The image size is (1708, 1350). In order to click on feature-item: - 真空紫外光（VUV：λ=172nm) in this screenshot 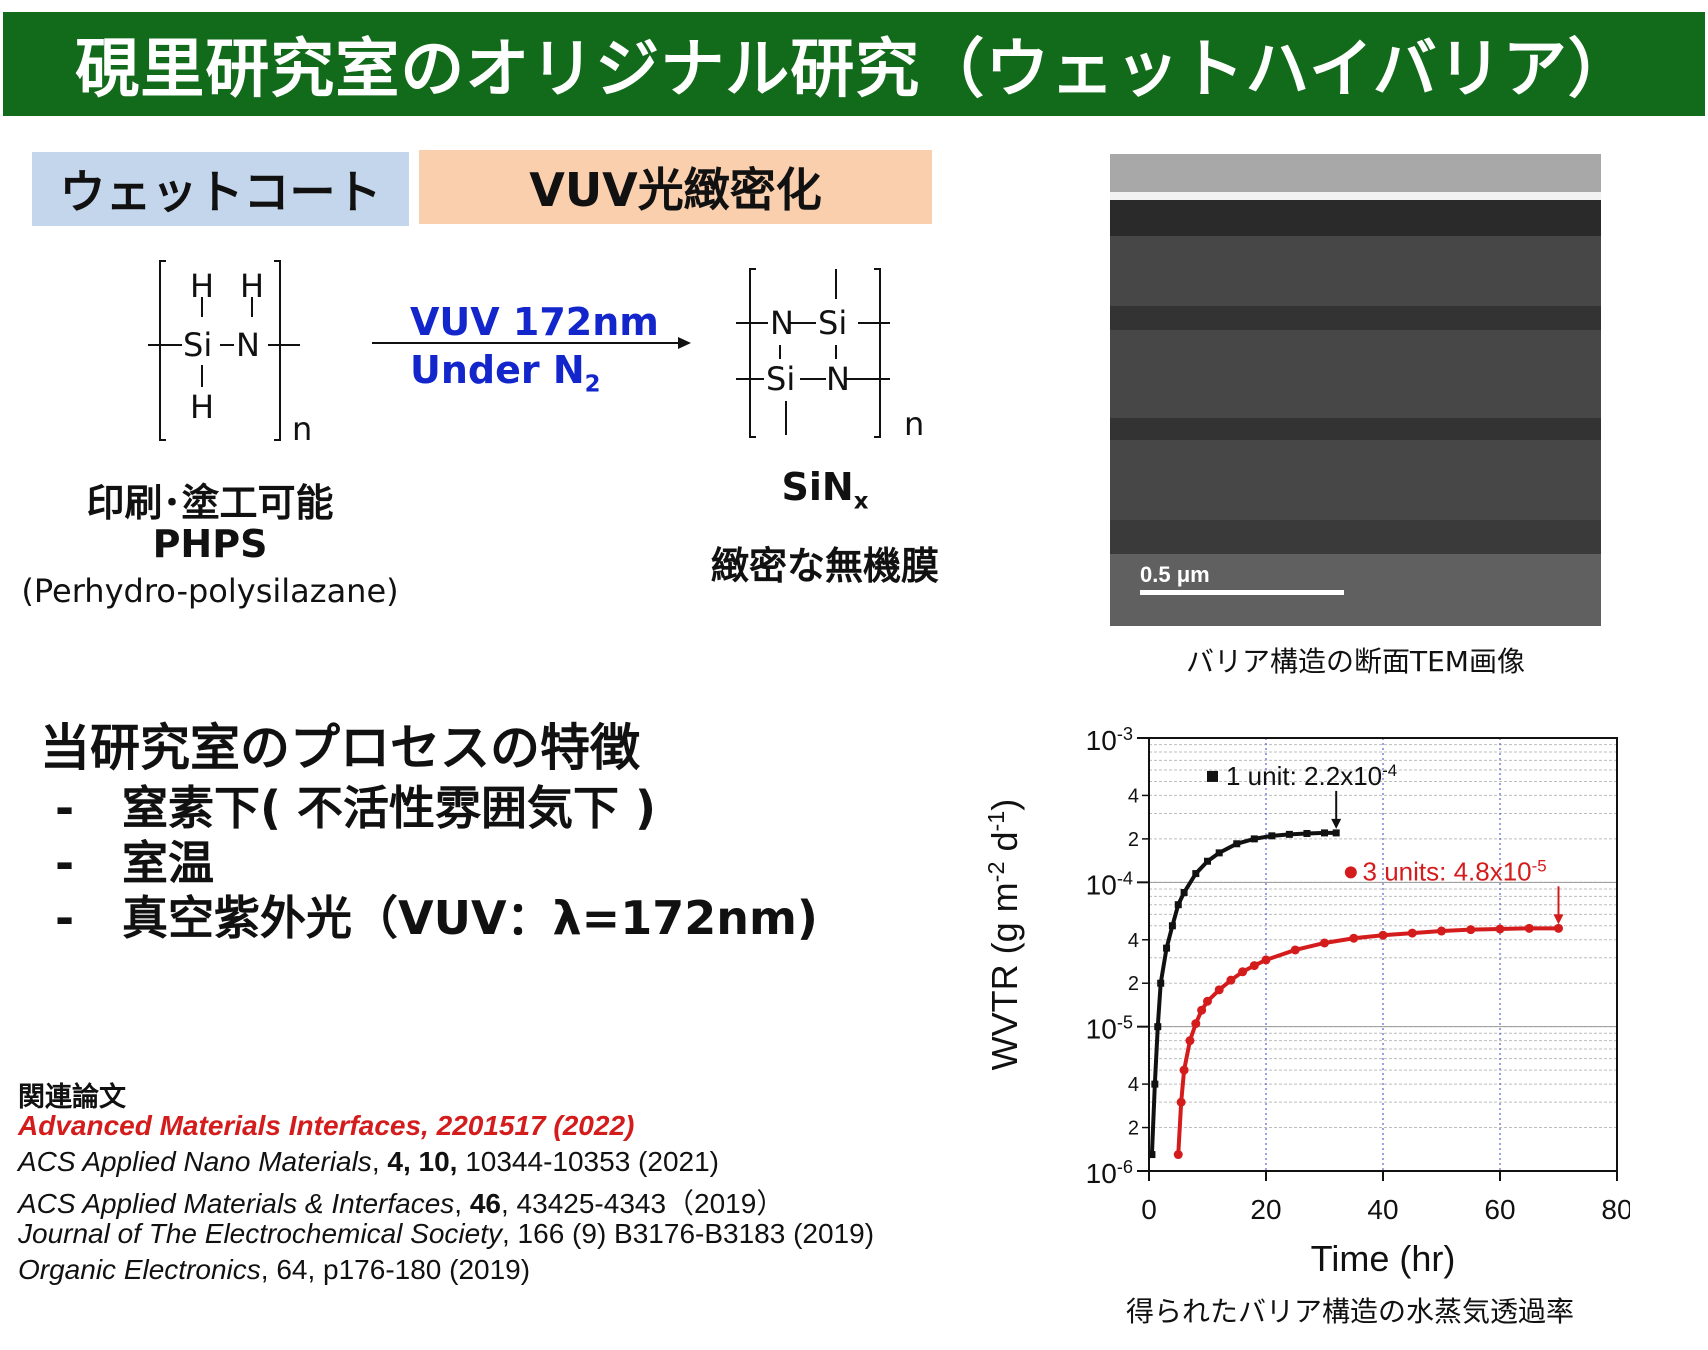, I will do `click(436, 915)`.